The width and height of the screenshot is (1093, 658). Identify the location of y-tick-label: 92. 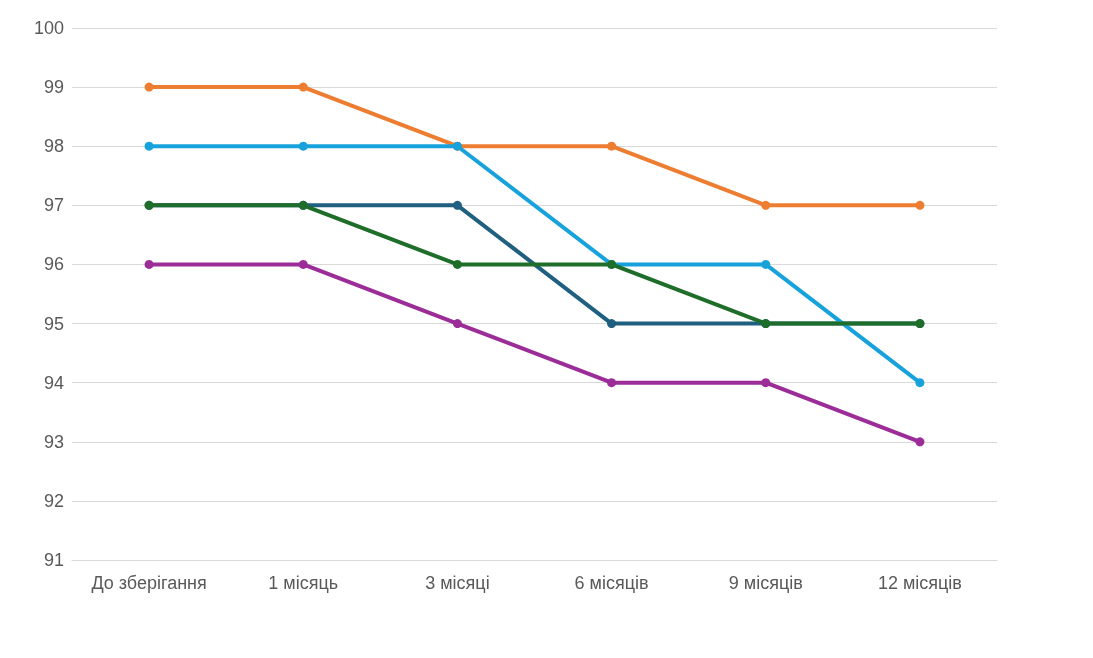
(53, 500).